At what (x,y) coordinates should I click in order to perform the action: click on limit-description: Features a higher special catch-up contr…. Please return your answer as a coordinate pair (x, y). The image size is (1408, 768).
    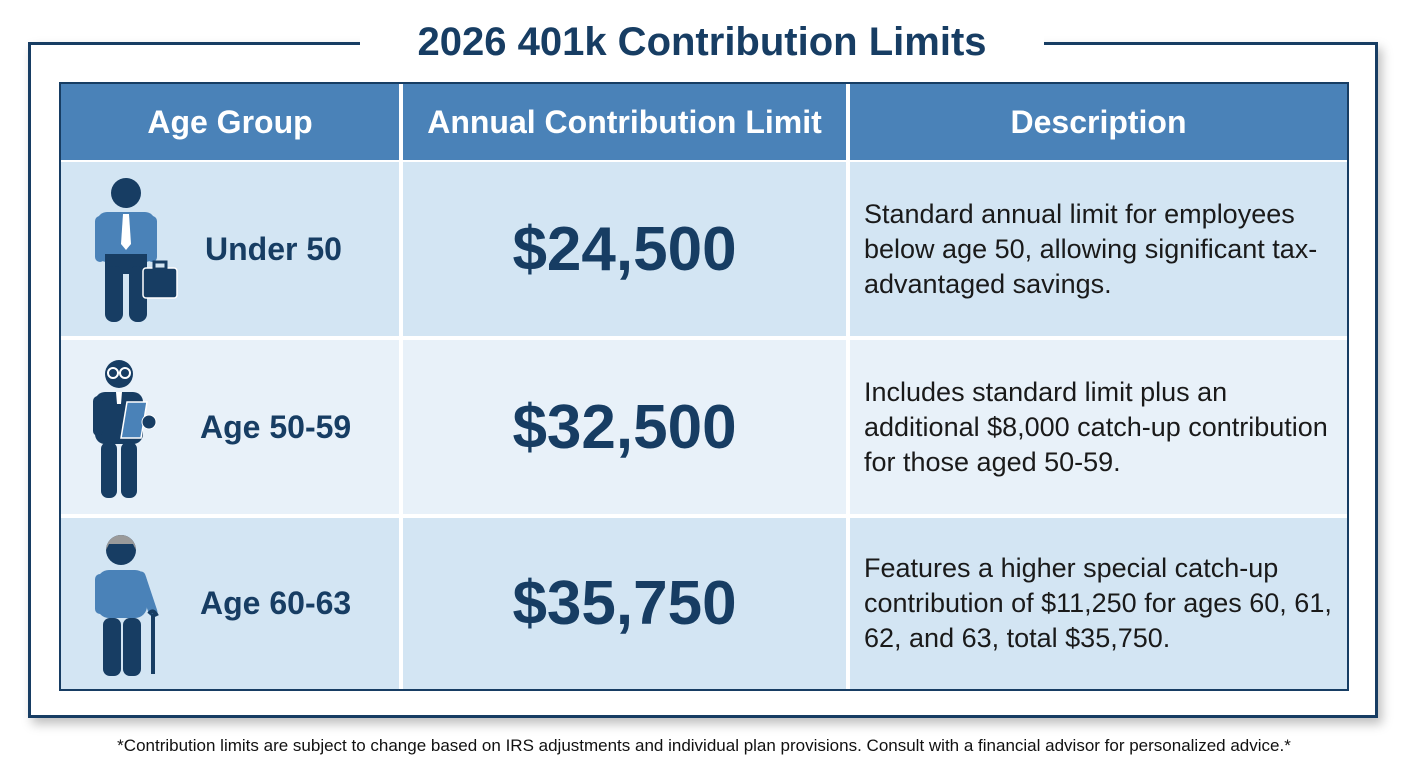
    Looking at the image, I should click on (1098, 603).